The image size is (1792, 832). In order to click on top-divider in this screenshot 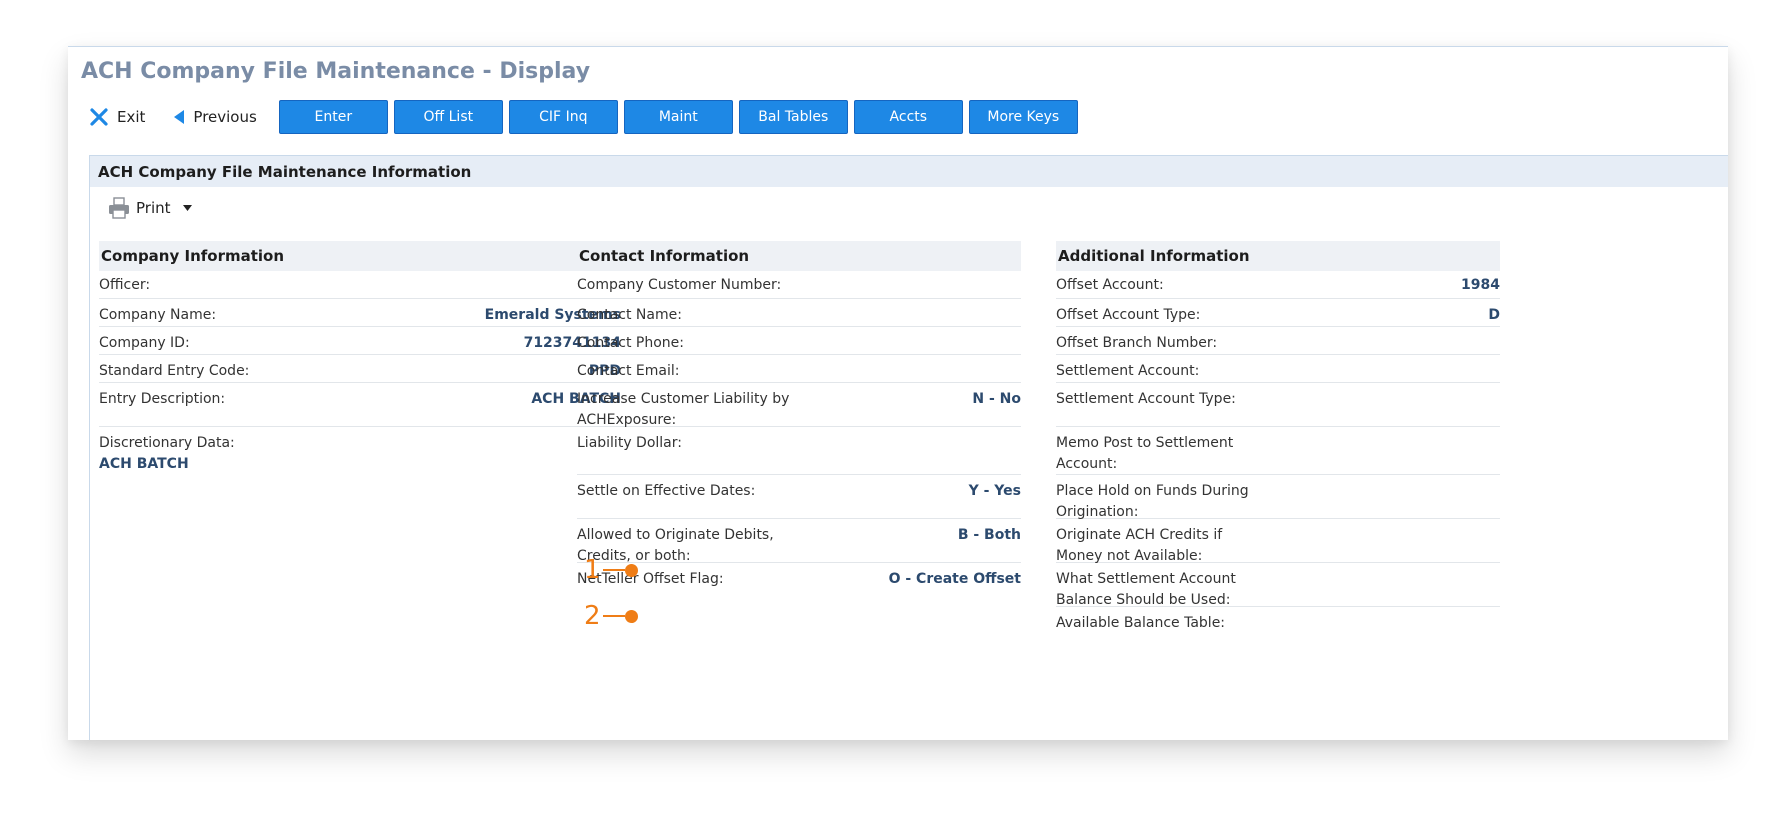, I will do `click(898, 46)`.